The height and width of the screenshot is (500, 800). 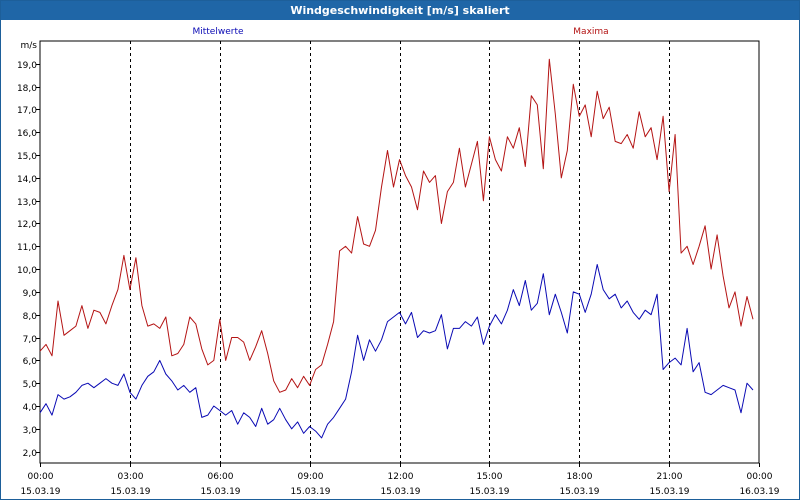 I want to click on y-tick-label: 15,0, so click(x=27, y=157).